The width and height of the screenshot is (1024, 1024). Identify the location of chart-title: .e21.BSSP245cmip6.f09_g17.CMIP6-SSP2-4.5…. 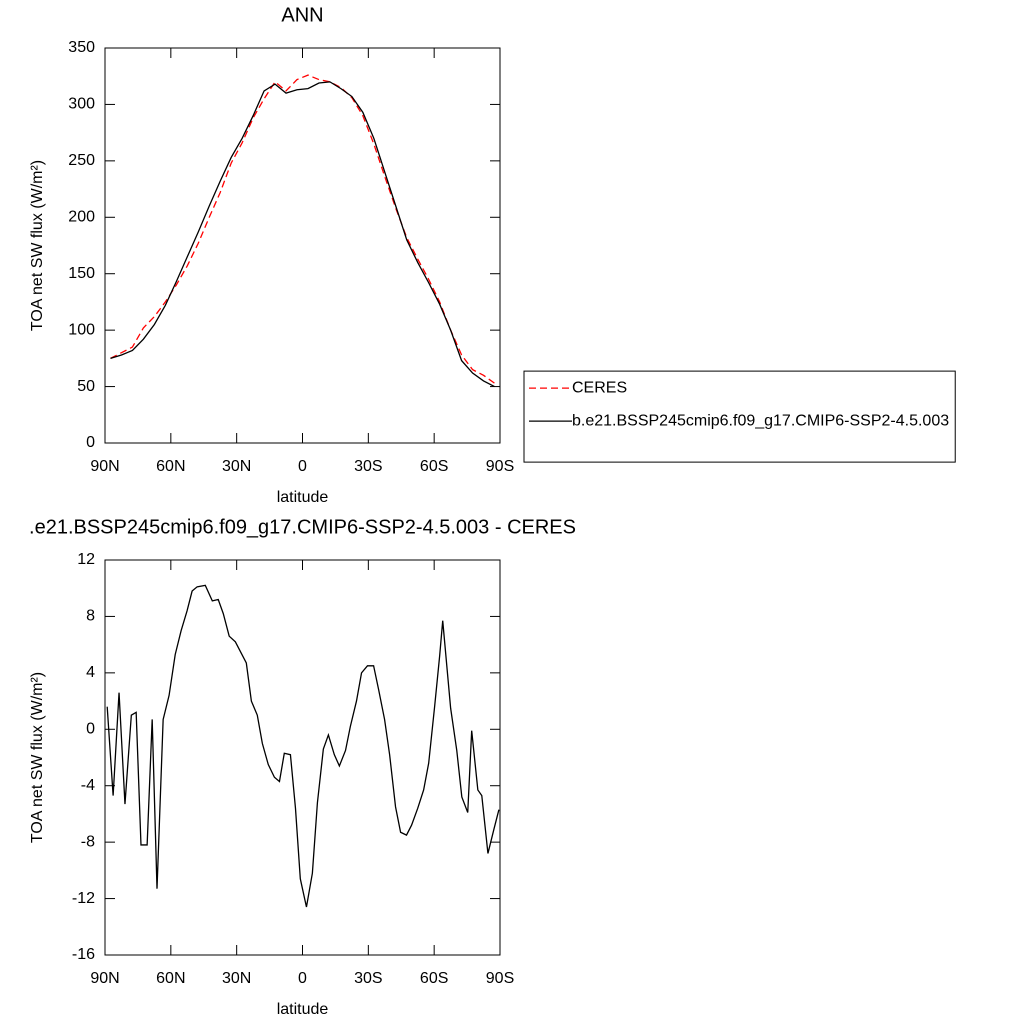
(302, 527).